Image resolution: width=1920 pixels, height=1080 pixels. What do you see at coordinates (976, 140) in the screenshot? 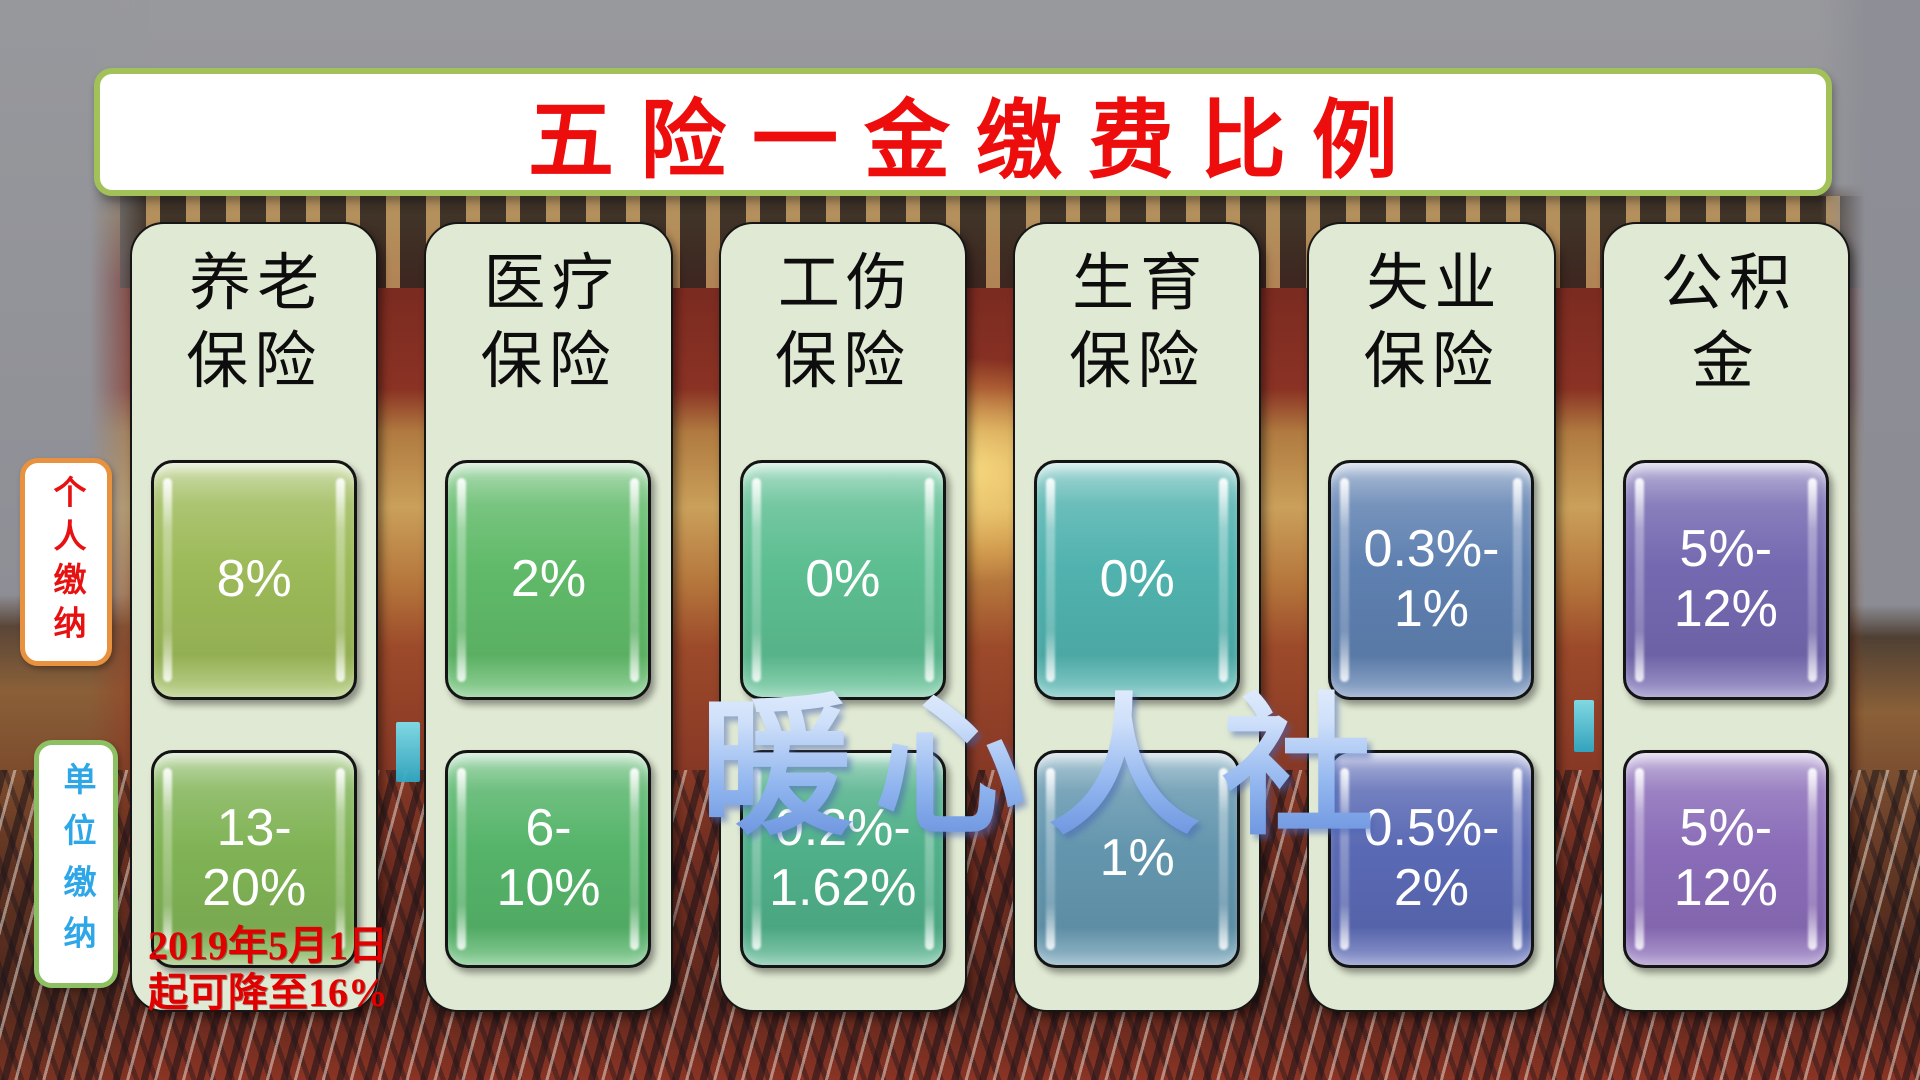
I see `page-title: 五险一金缴费比例` at bounding box center [976, 140].